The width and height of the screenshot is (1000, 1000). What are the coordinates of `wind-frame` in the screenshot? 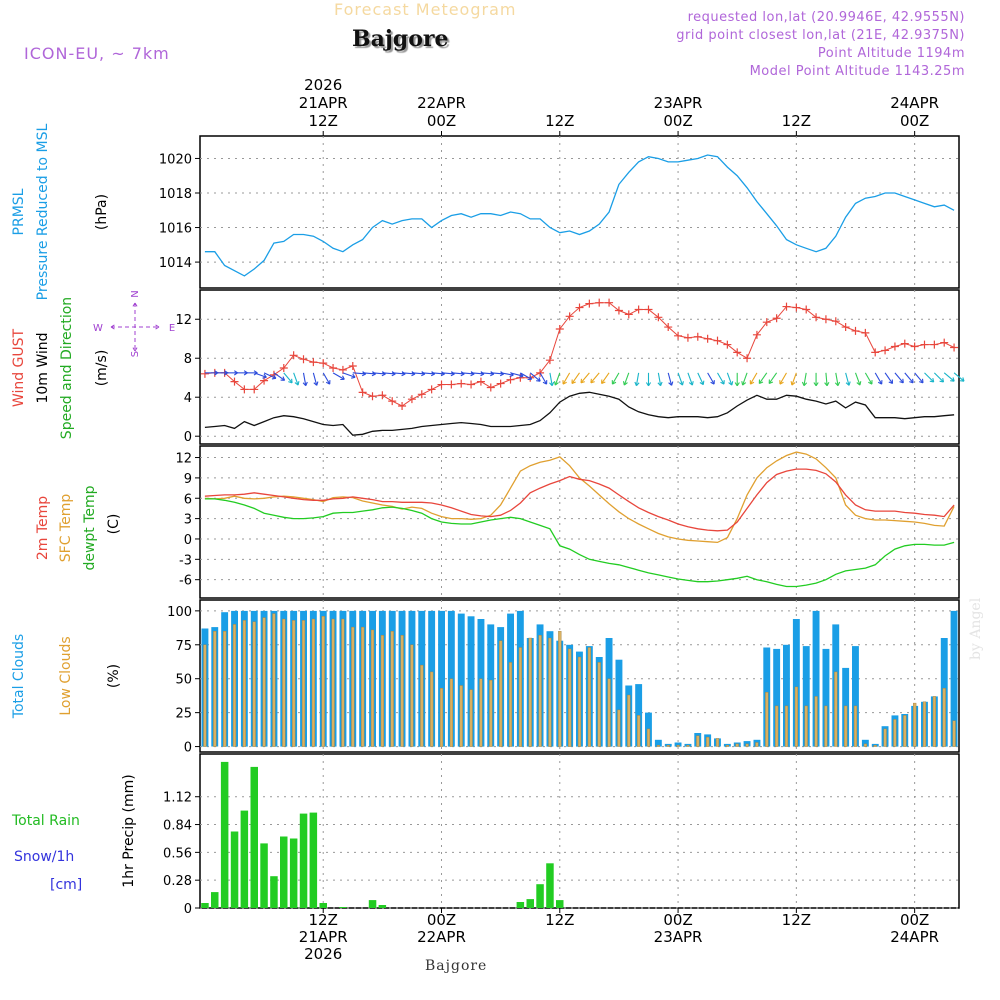 It's located at (579, 367).